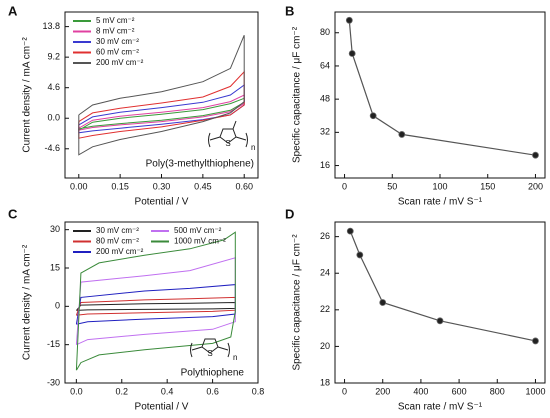  What do you see at coordinates (213, 373) in the screenshot?
I see `annotation: Polythiophene` at bounding box center [213, 373].